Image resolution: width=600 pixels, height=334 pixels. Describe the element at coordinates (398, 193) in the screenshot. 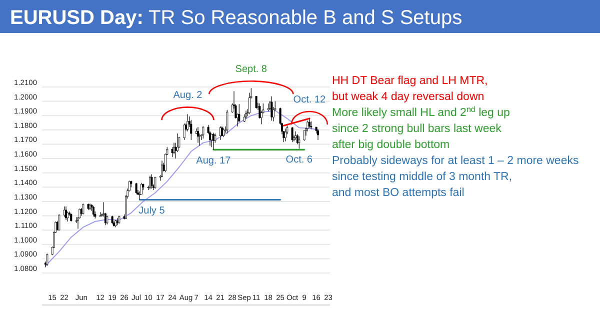

I see `text: and most BO attempts fail` at that location.